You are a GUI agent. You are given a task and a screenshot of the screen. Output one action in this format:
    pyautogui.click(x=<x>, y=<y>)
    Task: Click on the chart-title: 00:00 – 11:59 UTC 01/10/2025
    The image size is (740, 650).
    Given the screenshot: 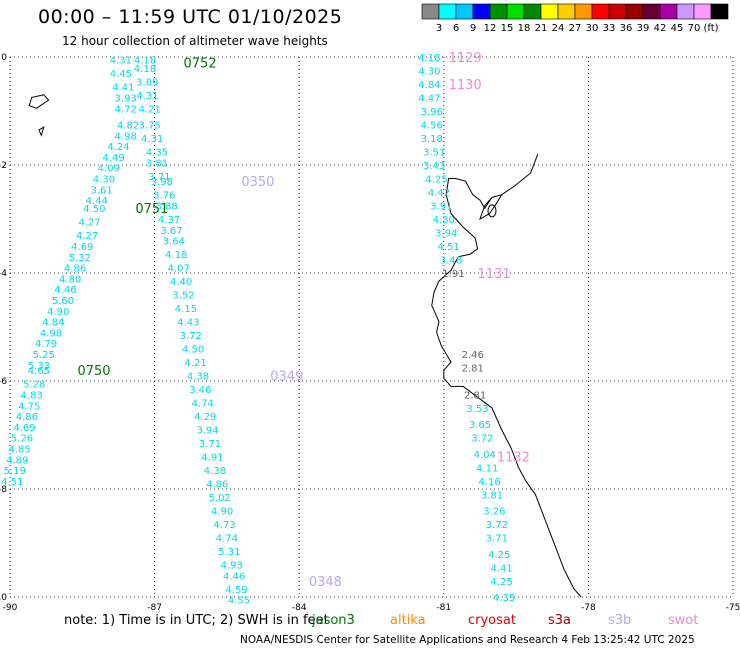 What is the action you would take?
    pyautogui.click(x=190, y=17)
    